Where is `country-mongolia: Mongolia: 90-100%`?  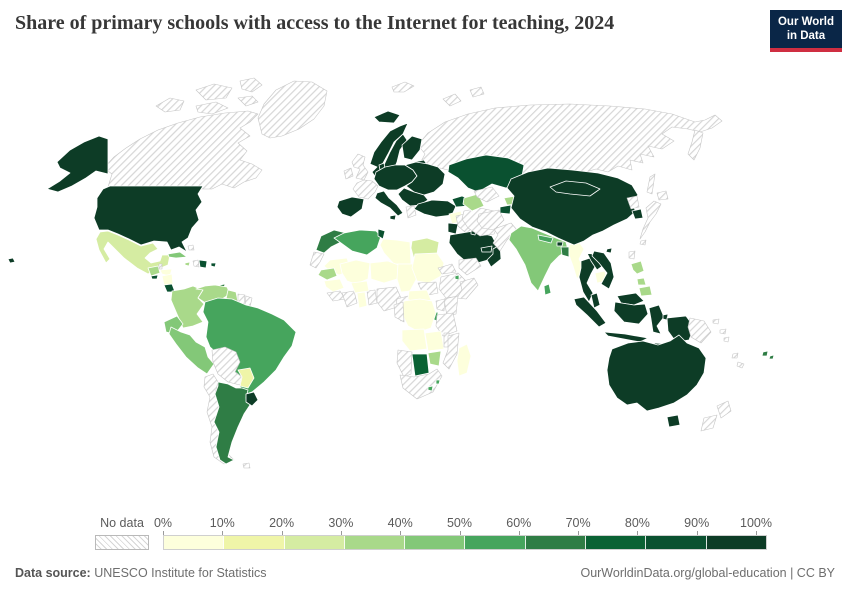
country-mongolia: Mongolia: 90-100% is located at coordinates (575, 188).